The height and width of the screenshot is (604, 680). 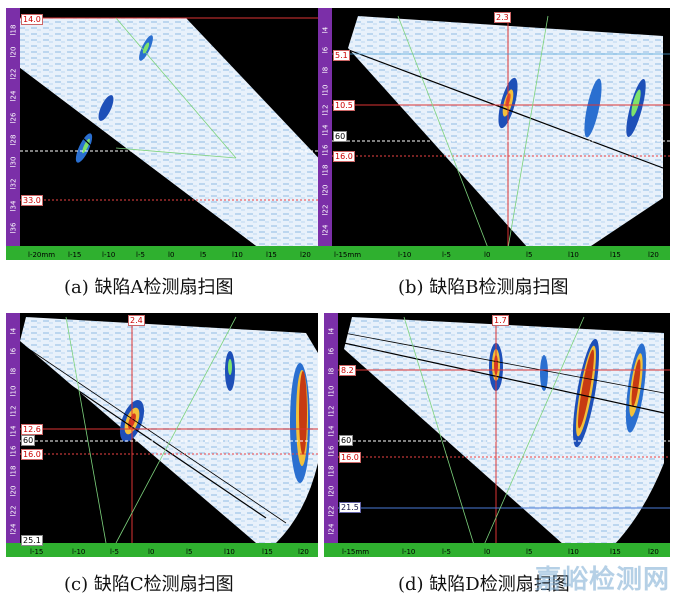 I want to click on position-ruler-c: l-15 l-10 l-5 l0 l5 l10 l15 l20, so click(x=162, y=550).